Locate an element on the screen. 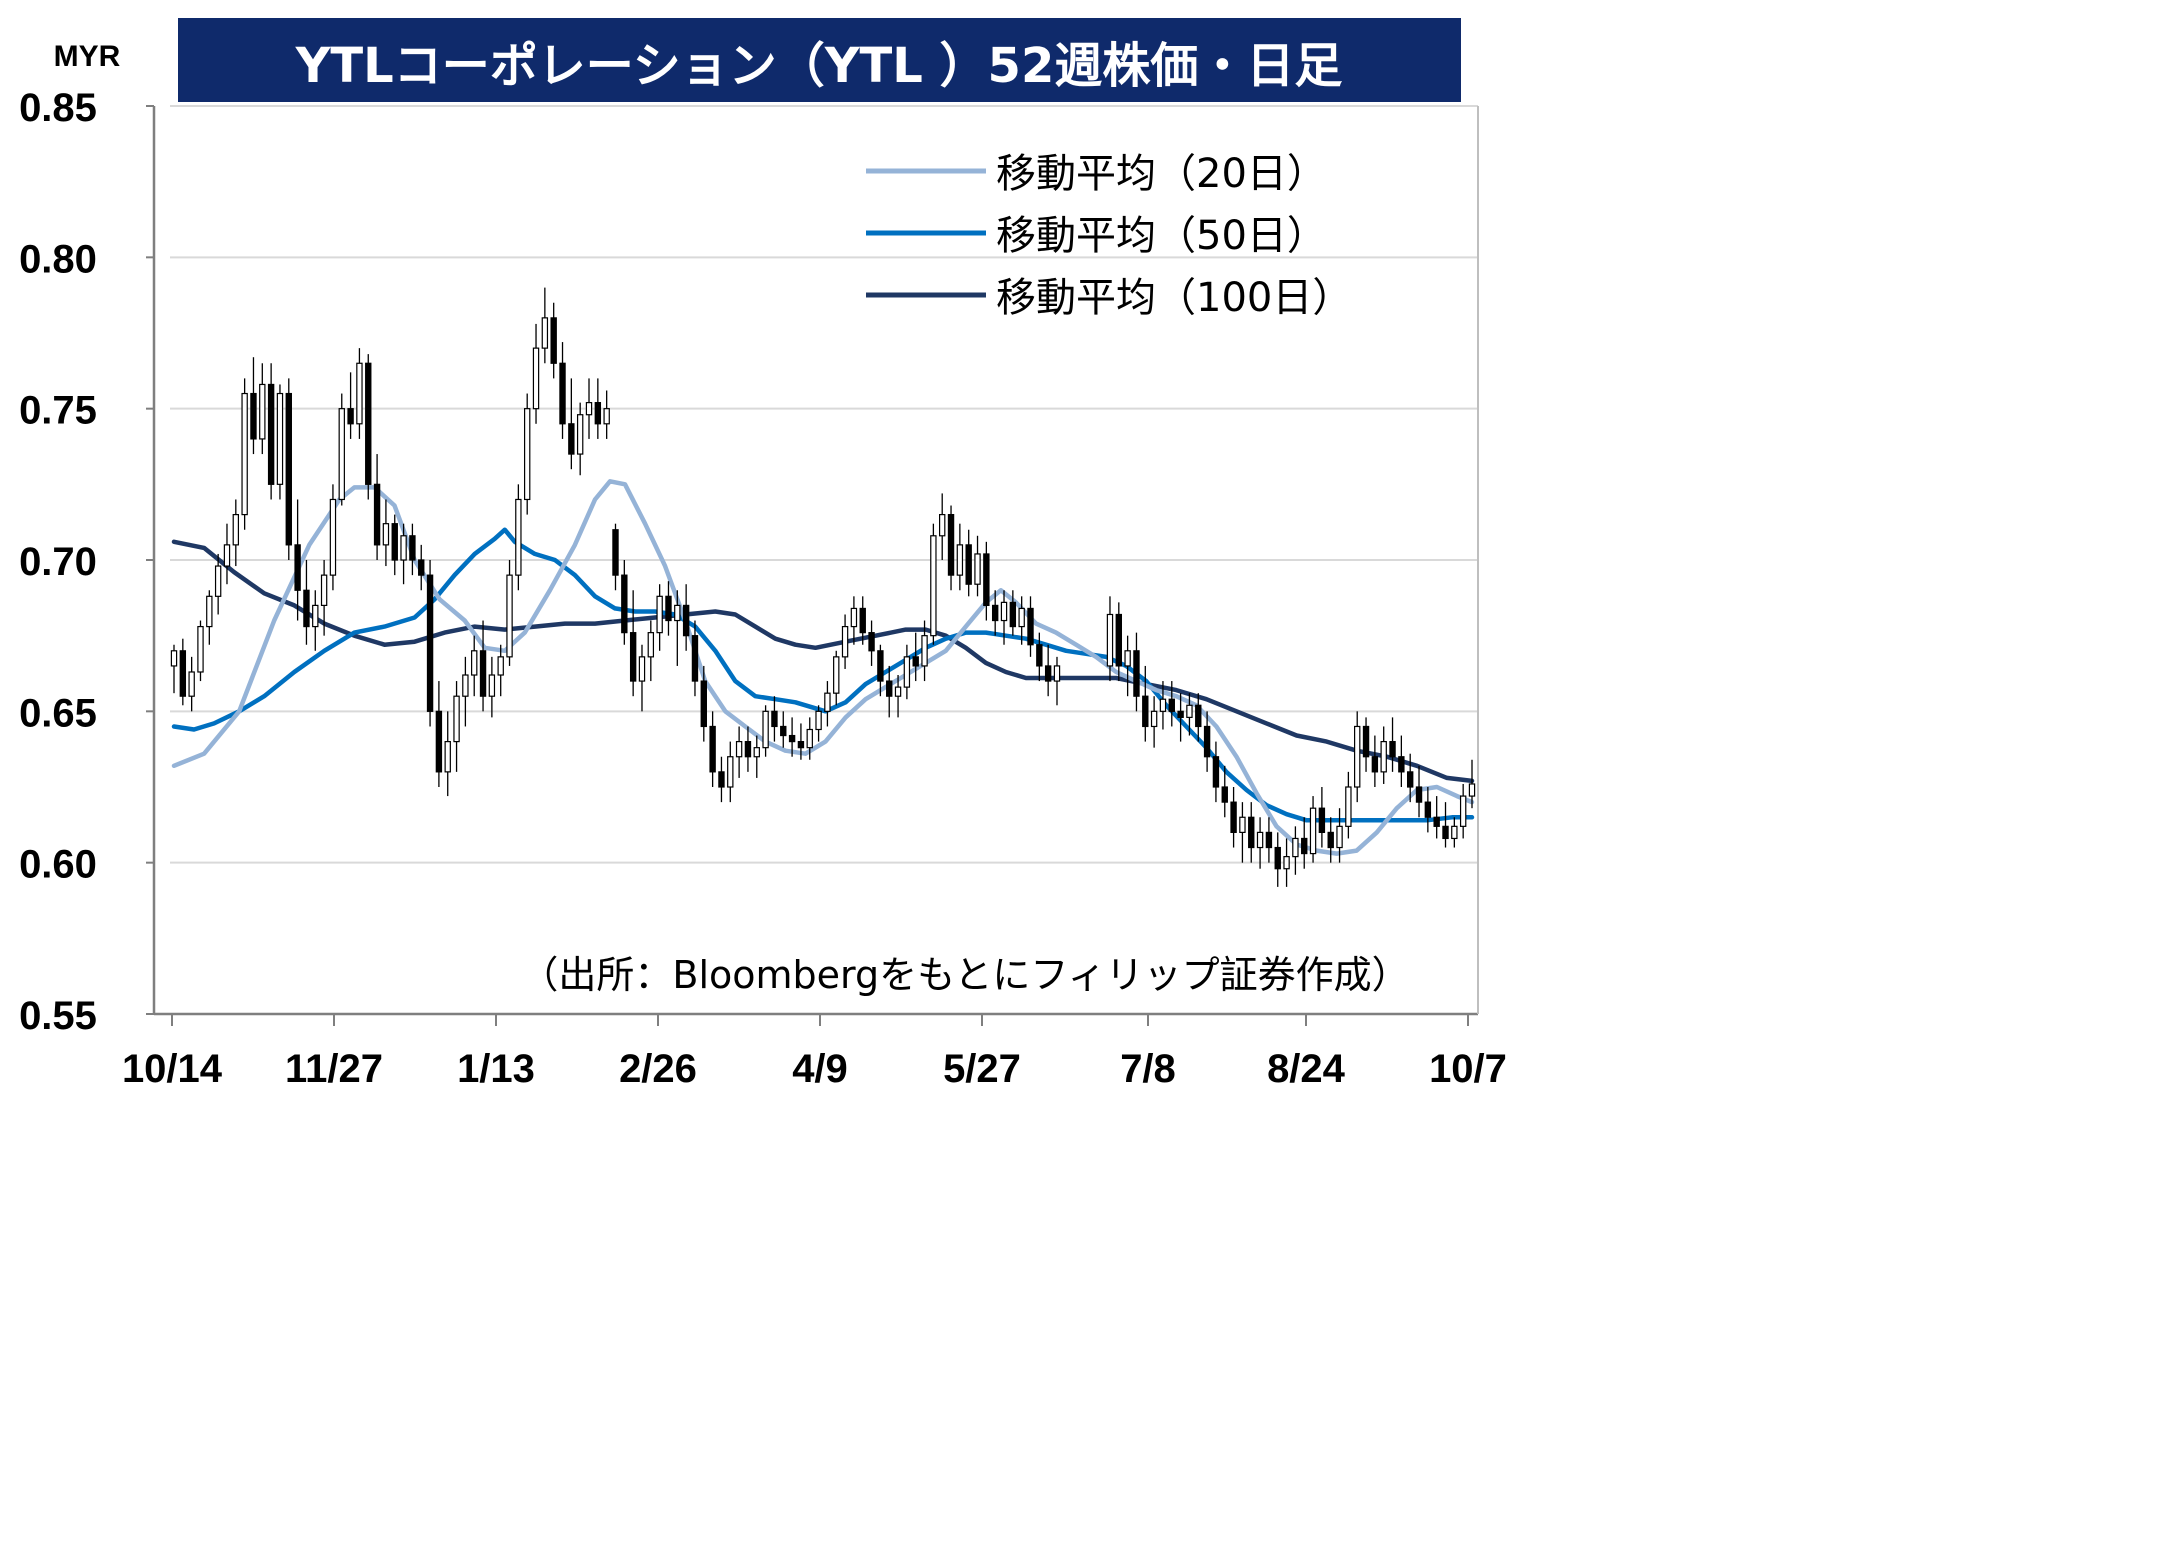 Image resolution: width=2167 pixels, height=1541 pixels. chart-title: YTLコーポレーション（YTL ）52週株価・日足 is located at coordinates (819, 66).